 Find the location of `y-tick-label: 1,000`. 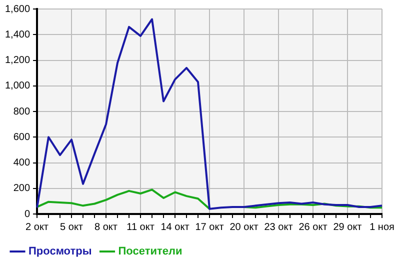

y-tick-label: 1,000 is located at coordinates (17, 86).